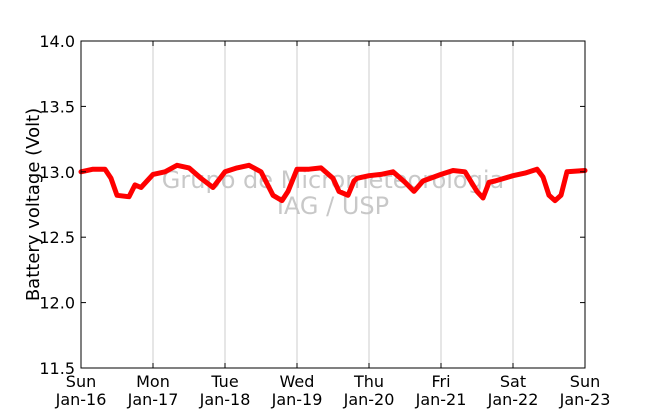 This screenshot has width=650, height=409. What do you see at coordinates (369, 399) in the screenshot?
I see `x-tick-label-date: Jan-20` at bounding box center [369, 399].